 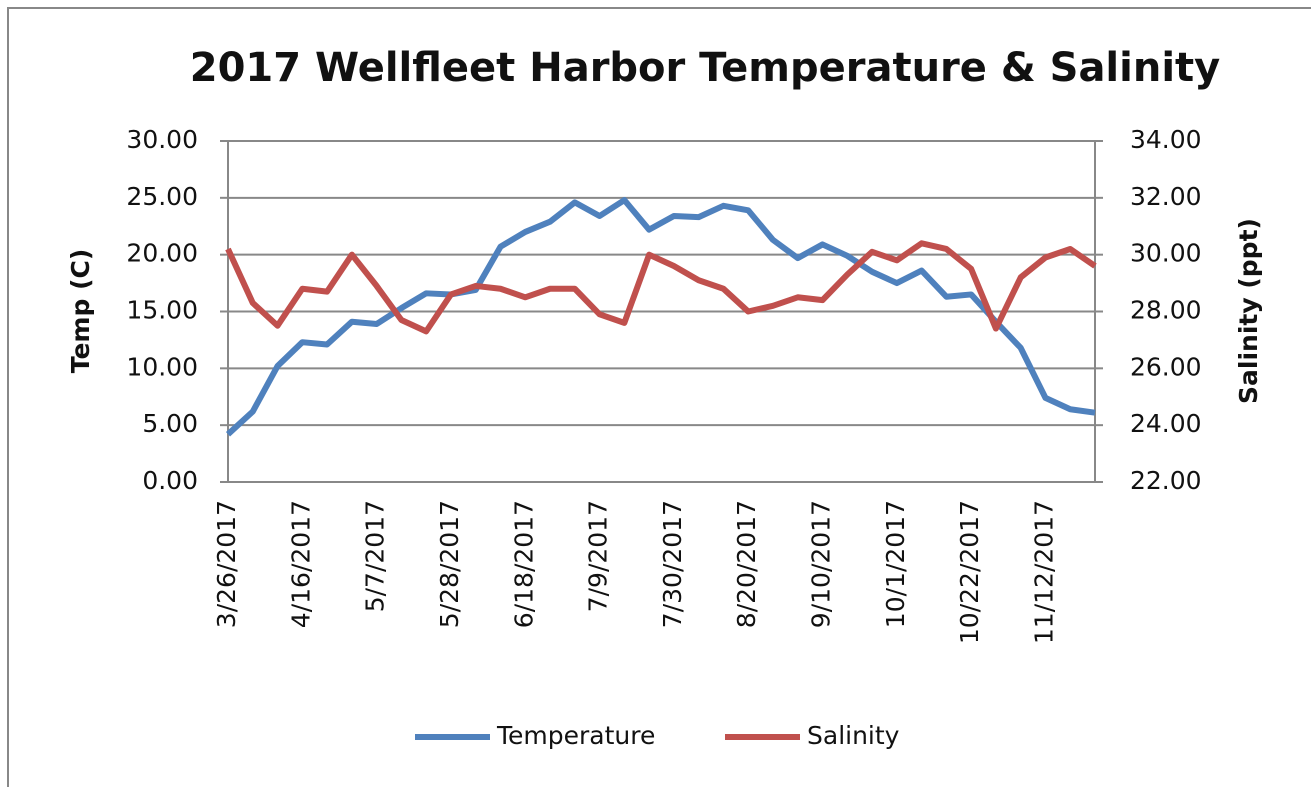 I want to click on x-tick-label: 10/22/2017, so click(x=969, y=572).